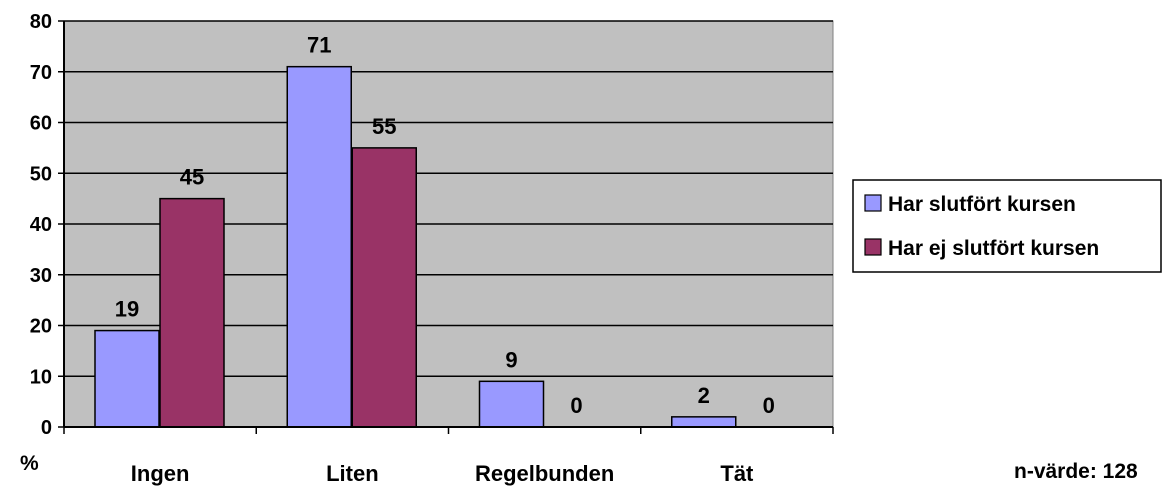 The height and width of the screenshot is (486, 1174). I want to click on y-axis-label: %, so click(29, 463).